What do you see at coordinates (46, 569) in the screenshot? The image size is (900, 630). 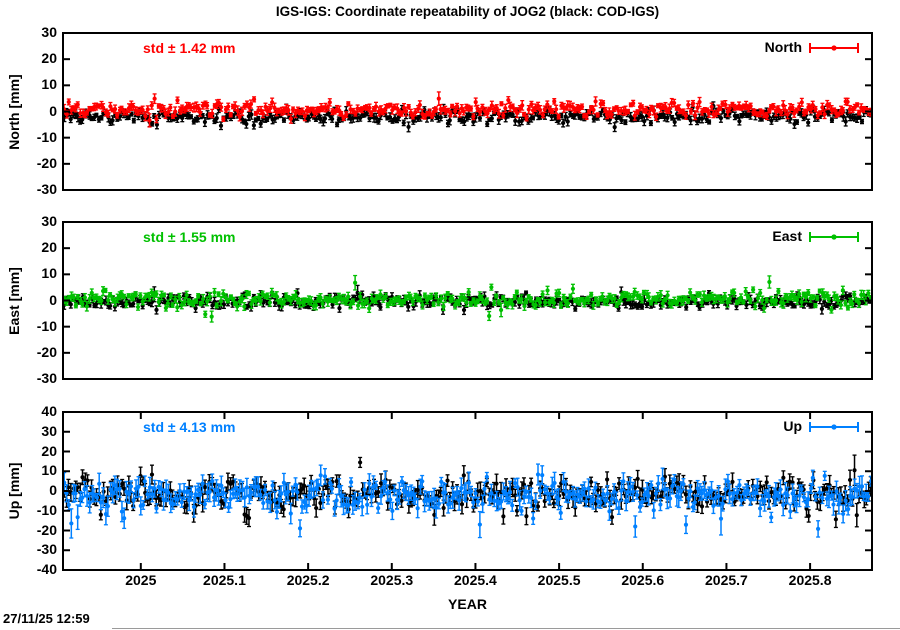 I see `y-tick-label-up: -40` at bounding box center [46, 569].